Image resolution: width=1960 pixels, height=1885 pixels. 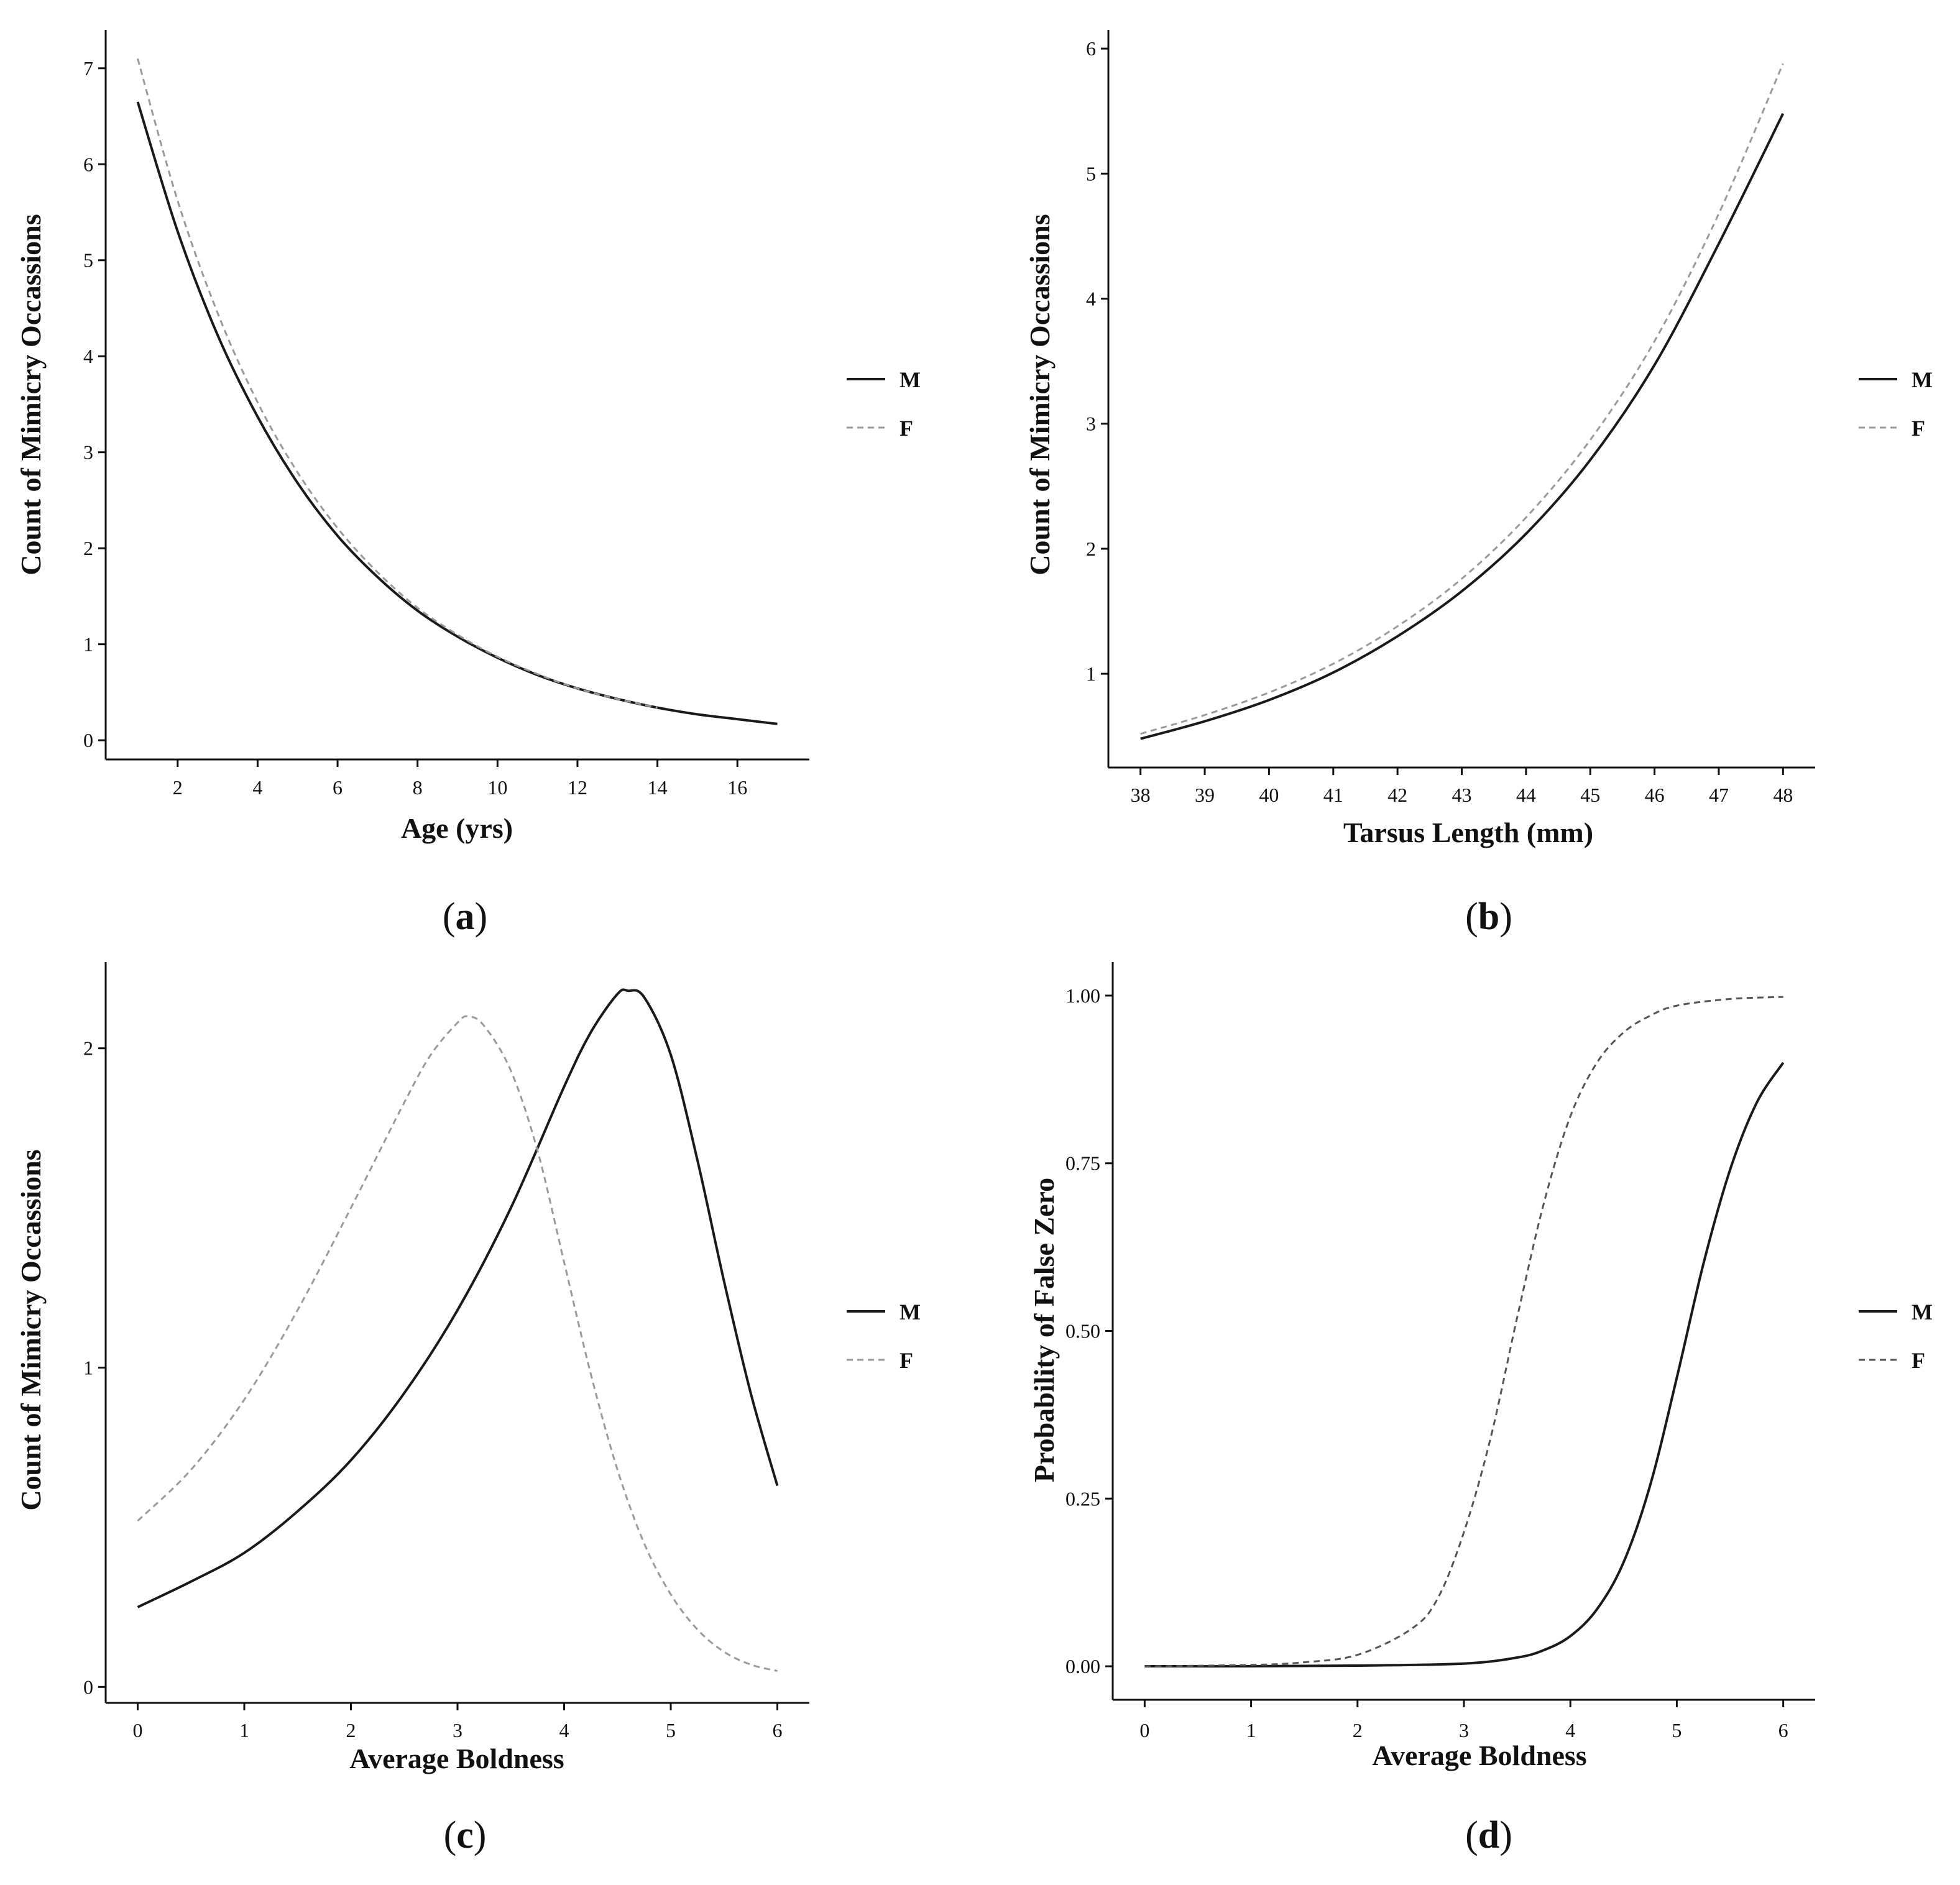 What do you see at coordinates (577, 787) in the screenshot?
I see `x-tick-label: 12` at bounding box center [577, 787].